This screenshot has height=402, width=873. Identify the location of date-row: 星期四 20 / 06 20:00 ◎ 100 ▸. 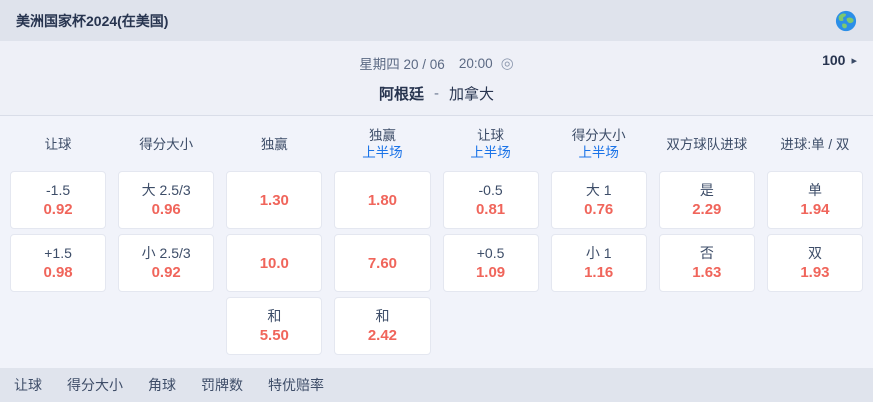
(436, 63).